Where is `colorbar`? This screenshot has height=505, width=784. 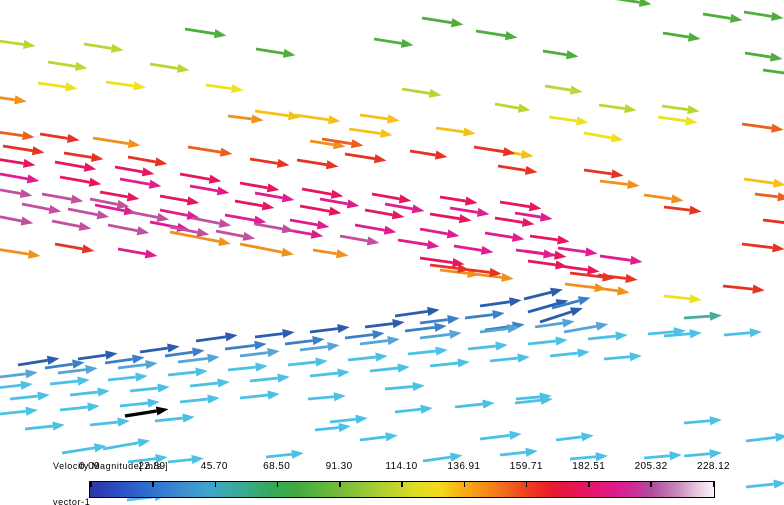
colorbar is located at coordinates (402, 489).